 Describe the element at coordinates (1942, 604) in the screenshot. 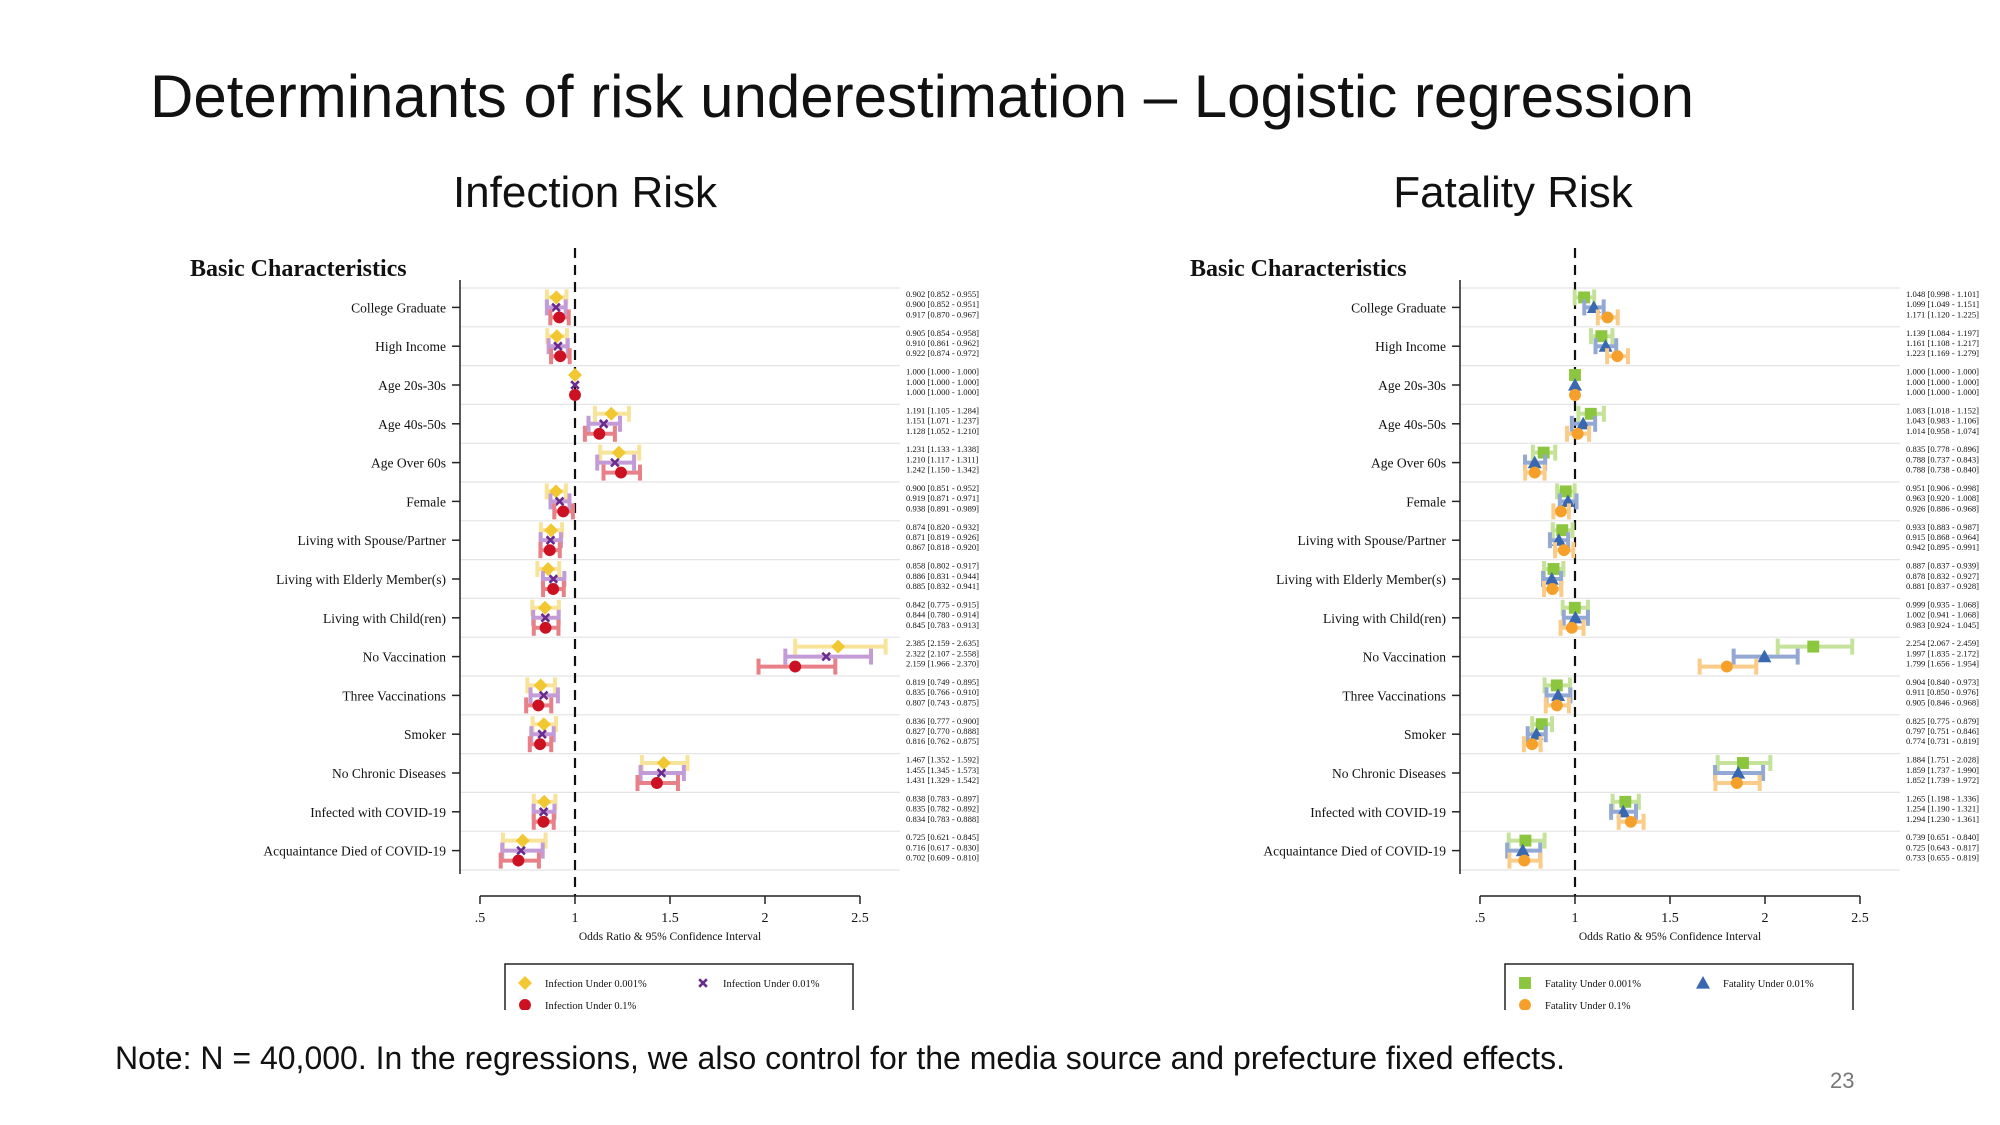

I see `estimate-label: 0.999 [0.935 - 1.068]` at that location.